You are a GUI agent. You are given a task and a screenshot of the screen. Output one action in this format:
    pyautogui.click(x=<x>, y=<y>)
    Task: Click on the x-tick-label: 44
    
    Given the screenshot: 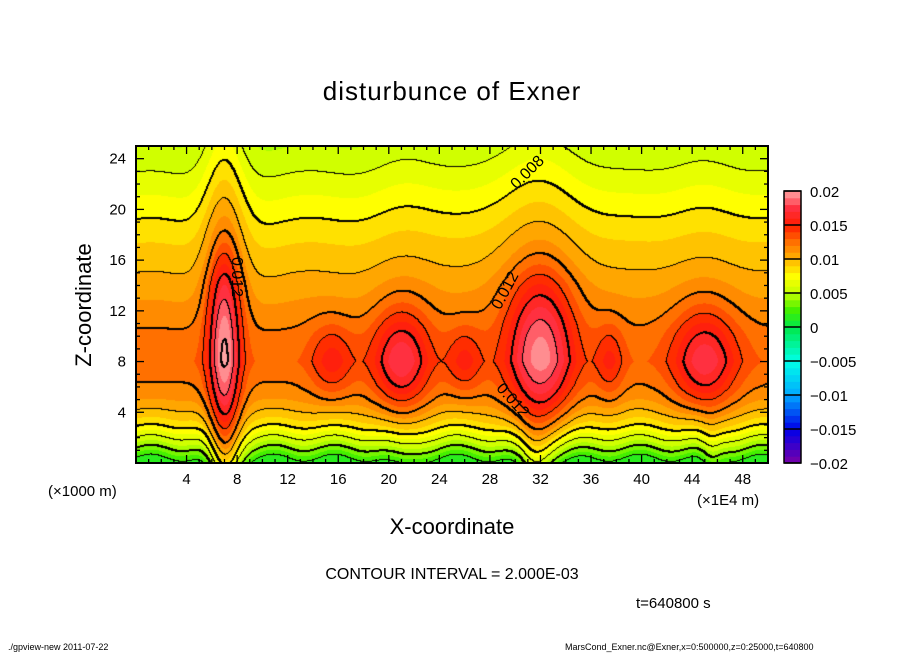 What is the action you would take?
    pyautogui.click(x=692, y=479)
    